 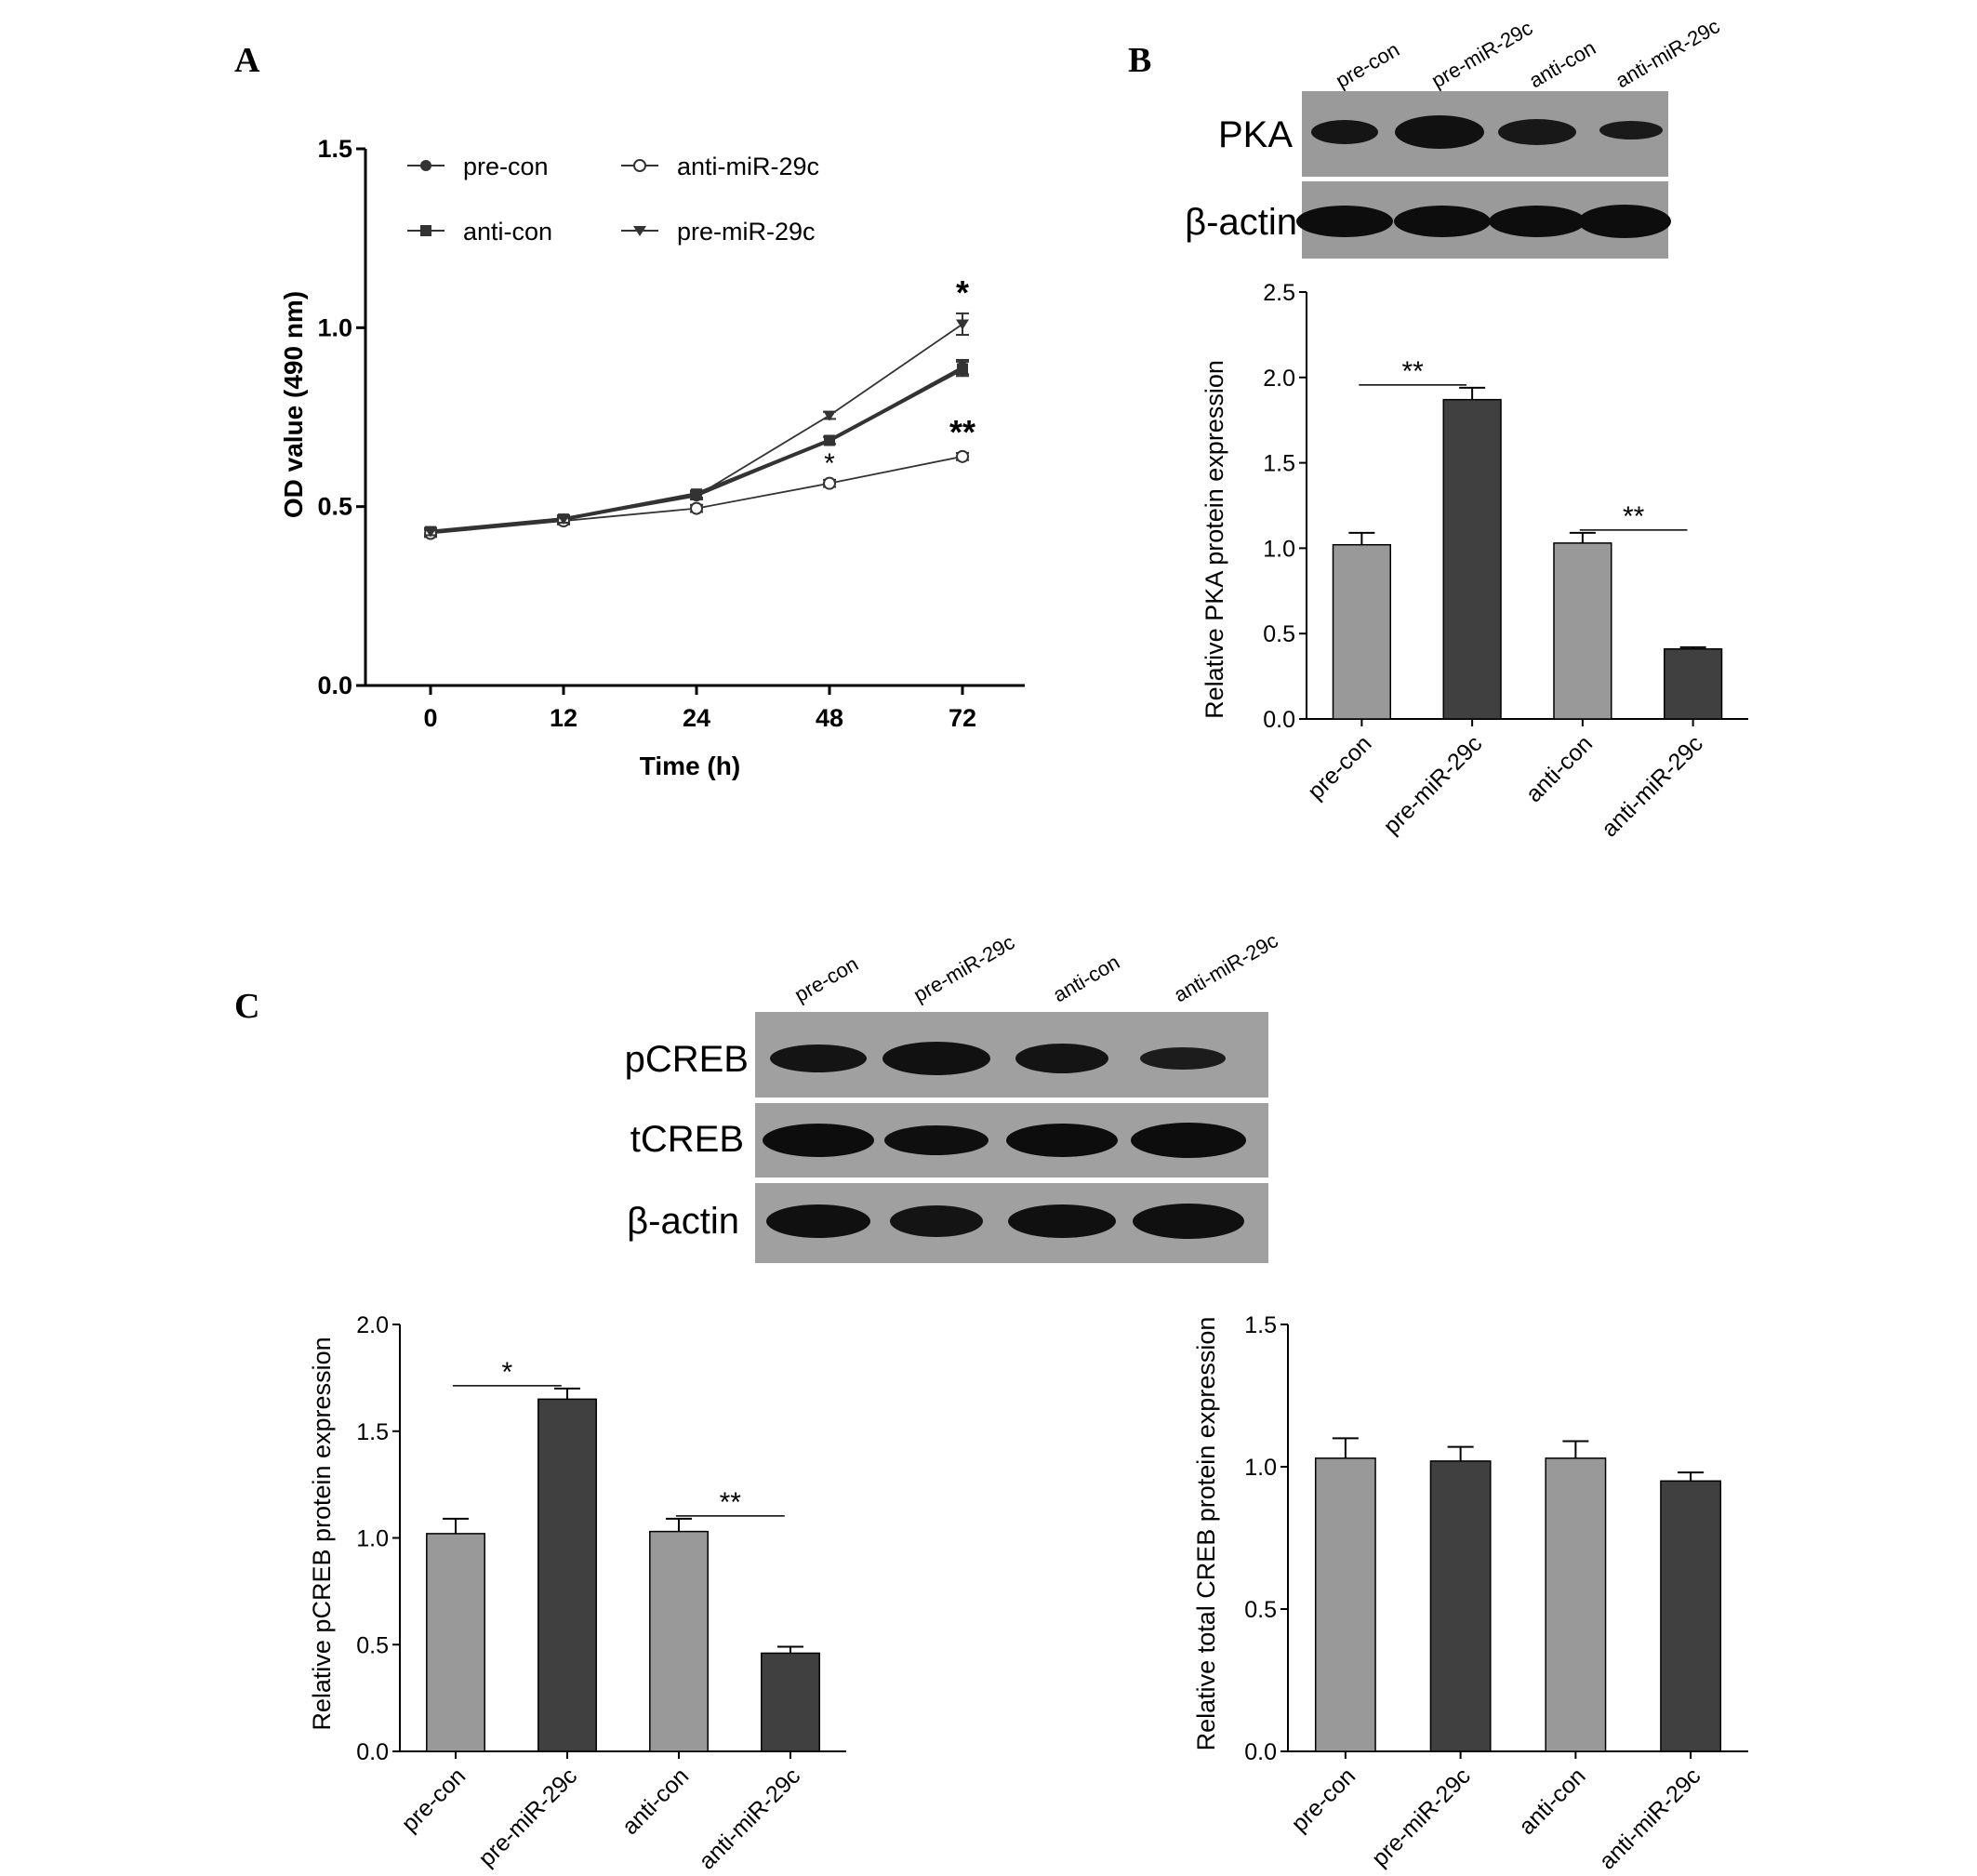 What do you see at coordinates (1367, 64) in the screenshot?
I see `blot-b-lane-label: pre-con` at bounding box center [1367, 64].